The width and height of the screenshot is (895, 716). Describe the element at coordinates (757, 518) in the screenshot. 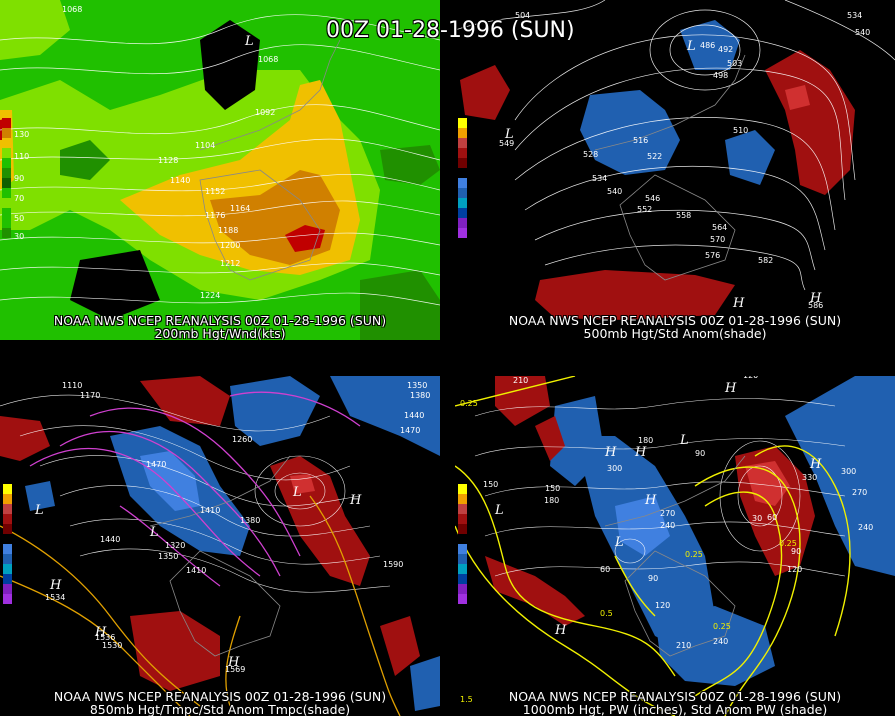

I see `contour-label: 30` at that location.